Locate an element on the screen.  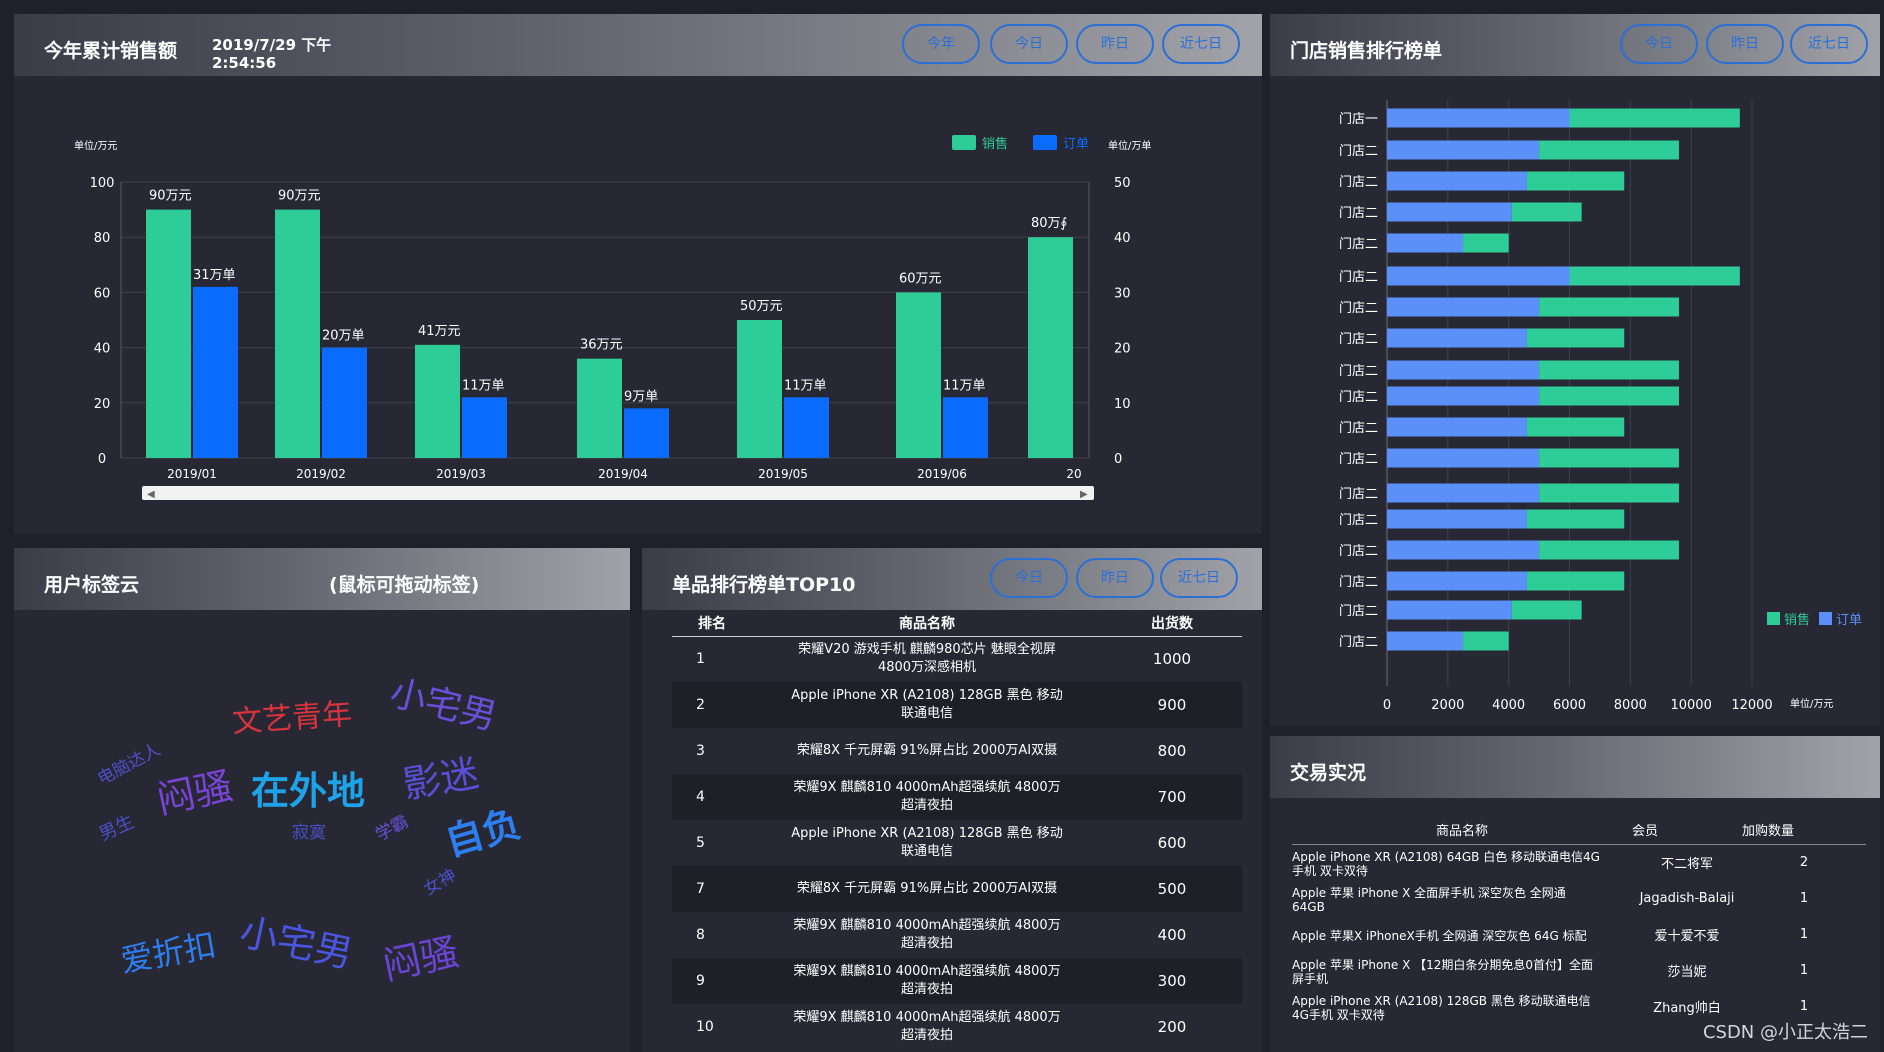
trade-product-line: Apple 苹果X iPhoneX手机 全网通 深空灰色 64G 标配 is located at coordinates (1439, 936).